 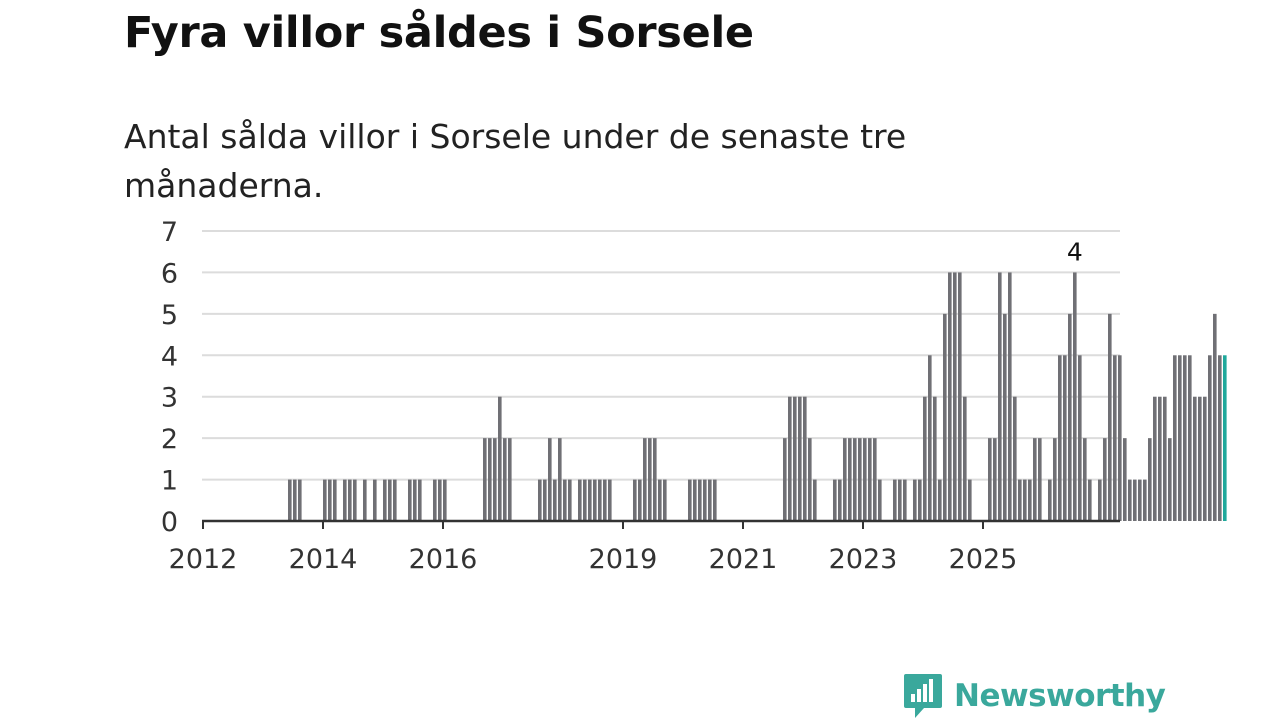 What do you see at coordinates (203, 559) in the screenshot?
I see `x-tick-label: 2012` at bounding box center [203, 559].